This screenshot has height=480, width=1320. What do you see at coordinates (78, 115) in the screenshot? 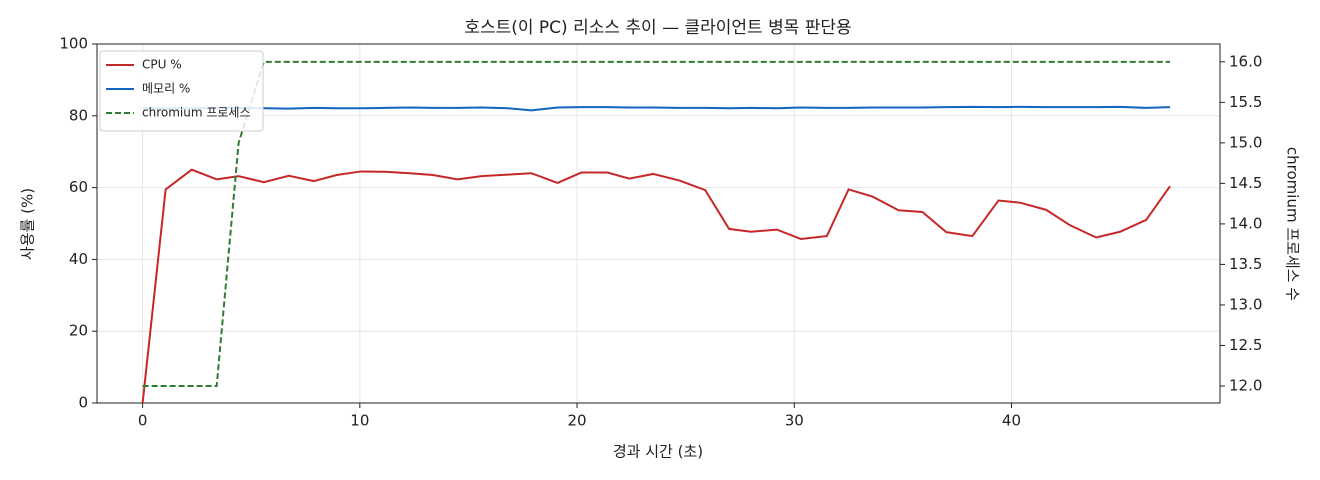
I see `y-tick-label: 80` at bounding box center [78, 115].